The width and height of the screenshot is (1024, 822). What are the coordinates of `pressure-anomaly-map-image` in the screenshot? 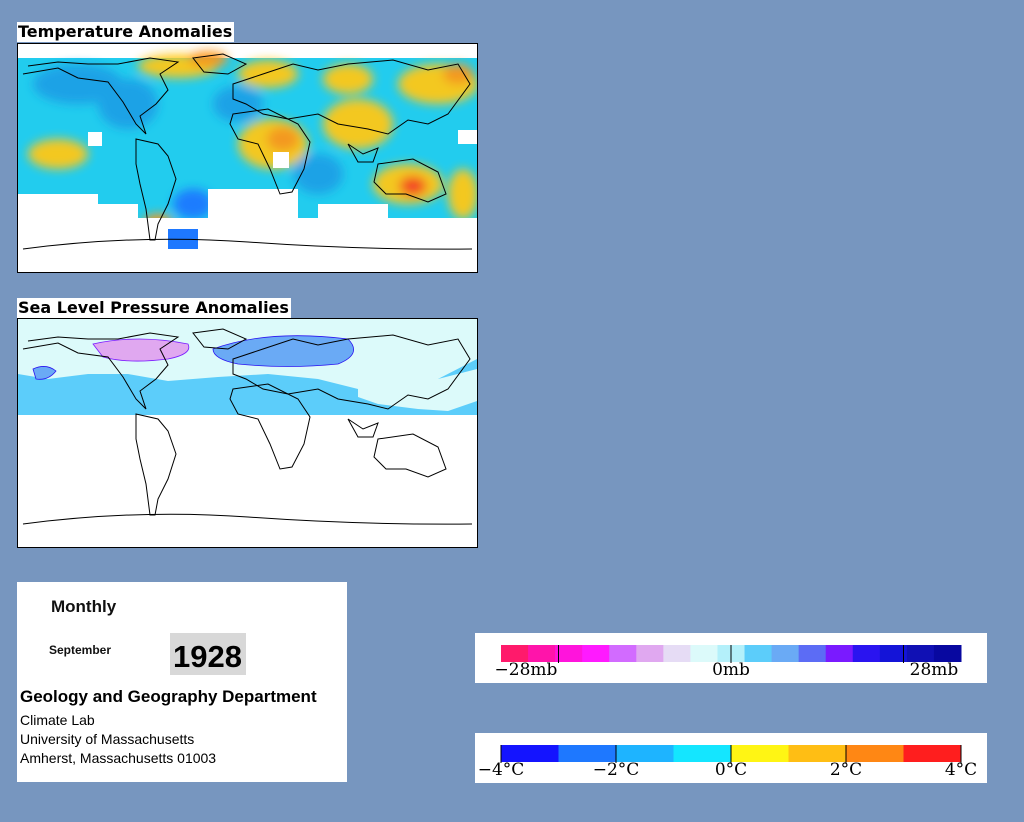 It's located at (247, 433).